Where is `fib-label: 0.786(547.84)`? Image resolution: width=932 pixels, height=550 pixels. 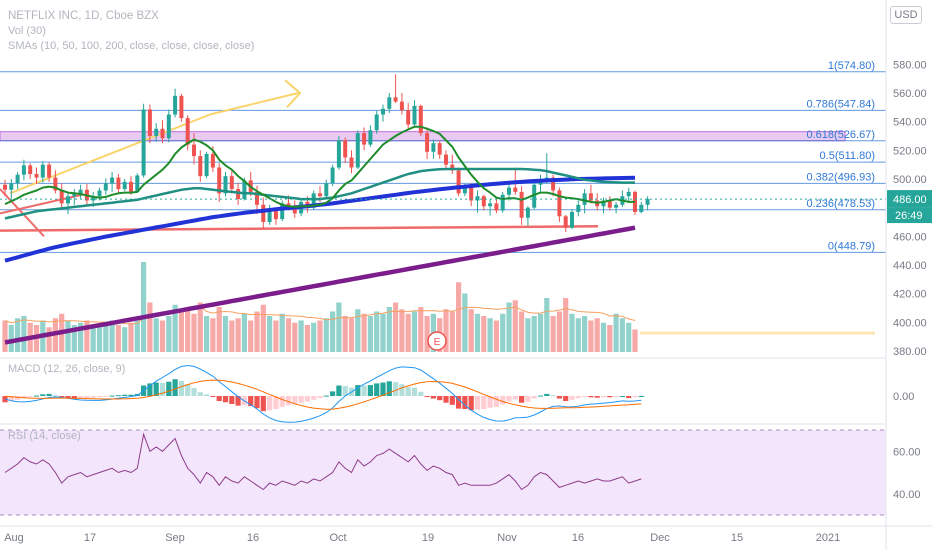 fib-label: 0.786(547.84) is located at coordinates (841, 104).